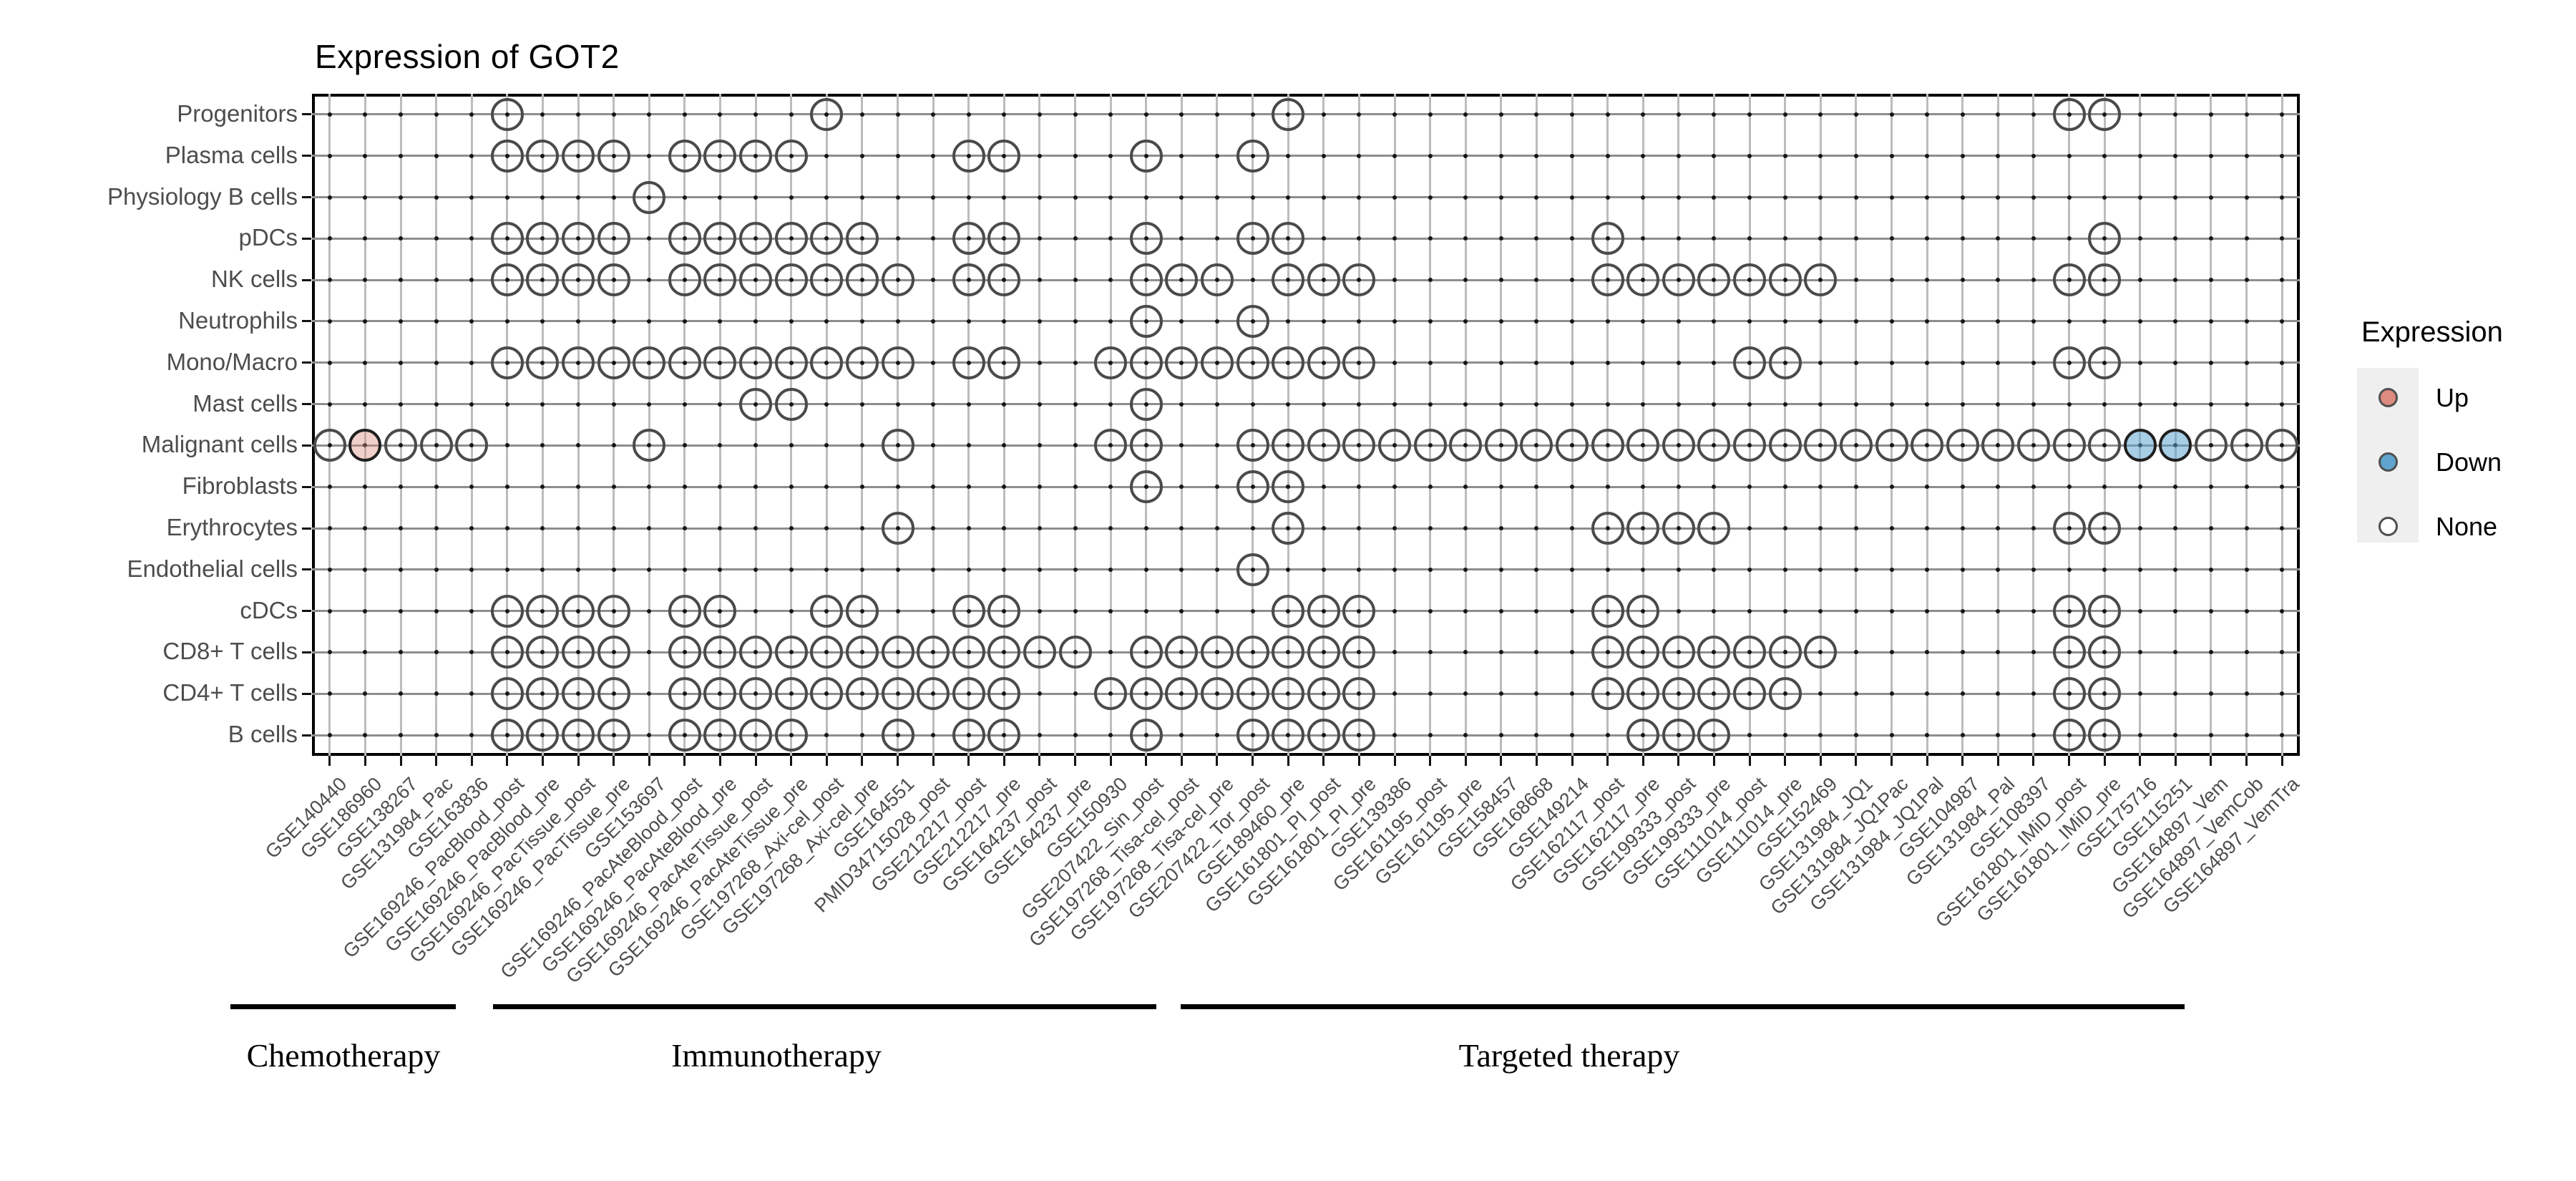 The image size is (2576, 1181). Describe the element at coordinates (231, 154) in the screenshot. I see `y-axis-label: Plasma cells` at that location.